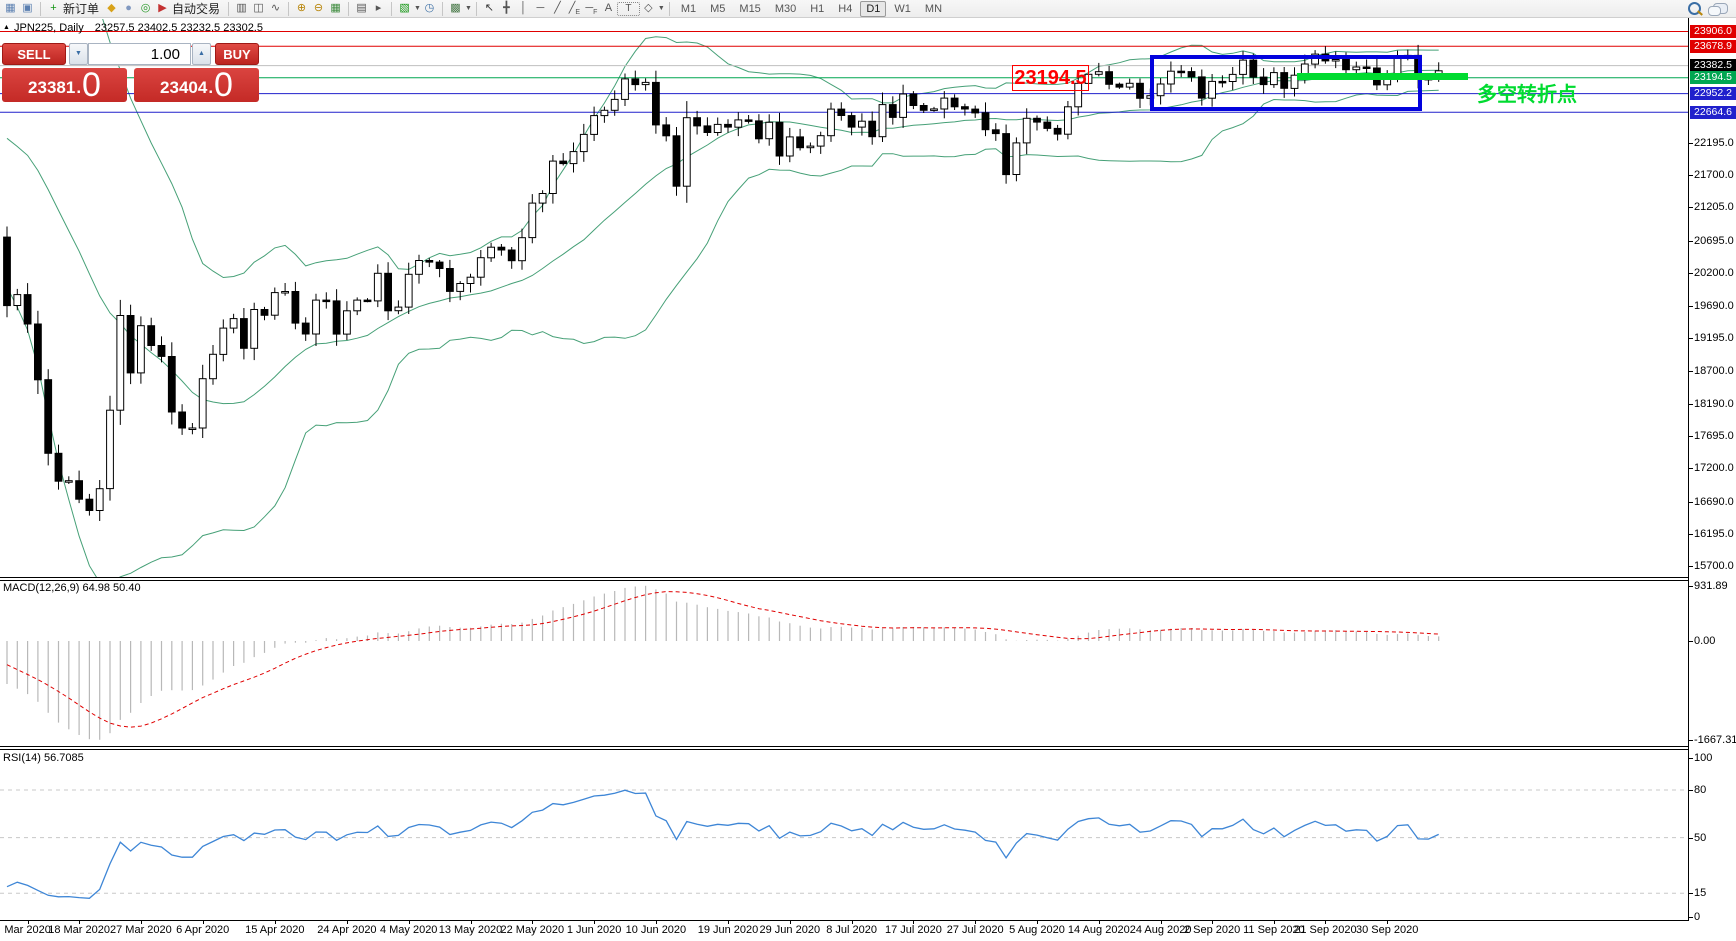 The image size is (1736, 941). What do you see at coordinates (64, 85) in the screenshot?
I see `sell-price-display: 23381 . 0` at bounding box center [64, 85].